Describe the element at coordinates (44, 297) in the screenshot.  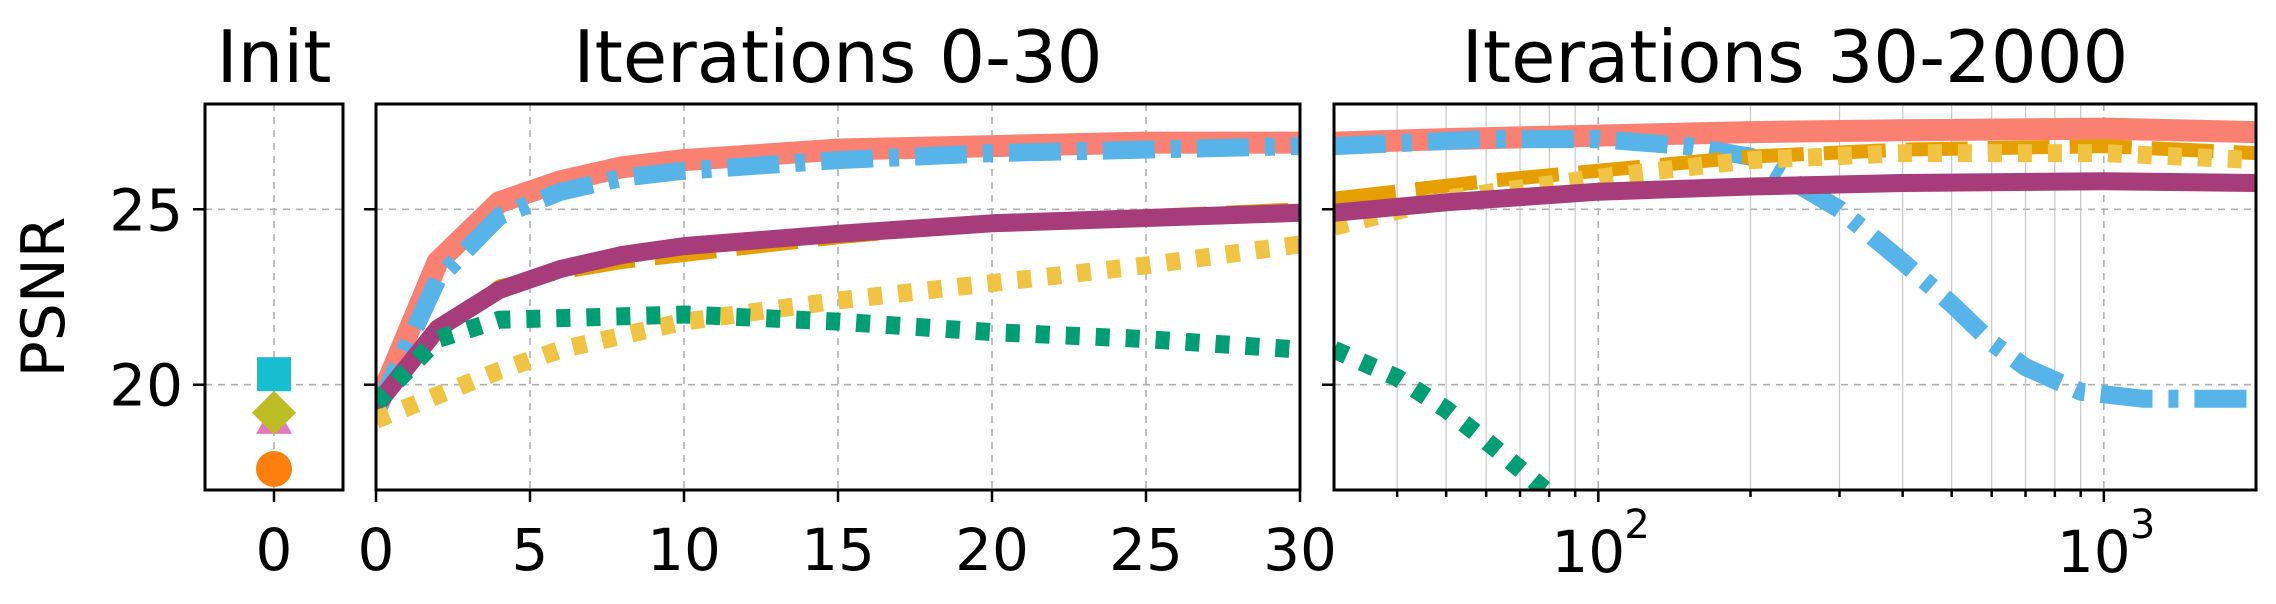
I see `y-axis-label: PSNR` at that location.